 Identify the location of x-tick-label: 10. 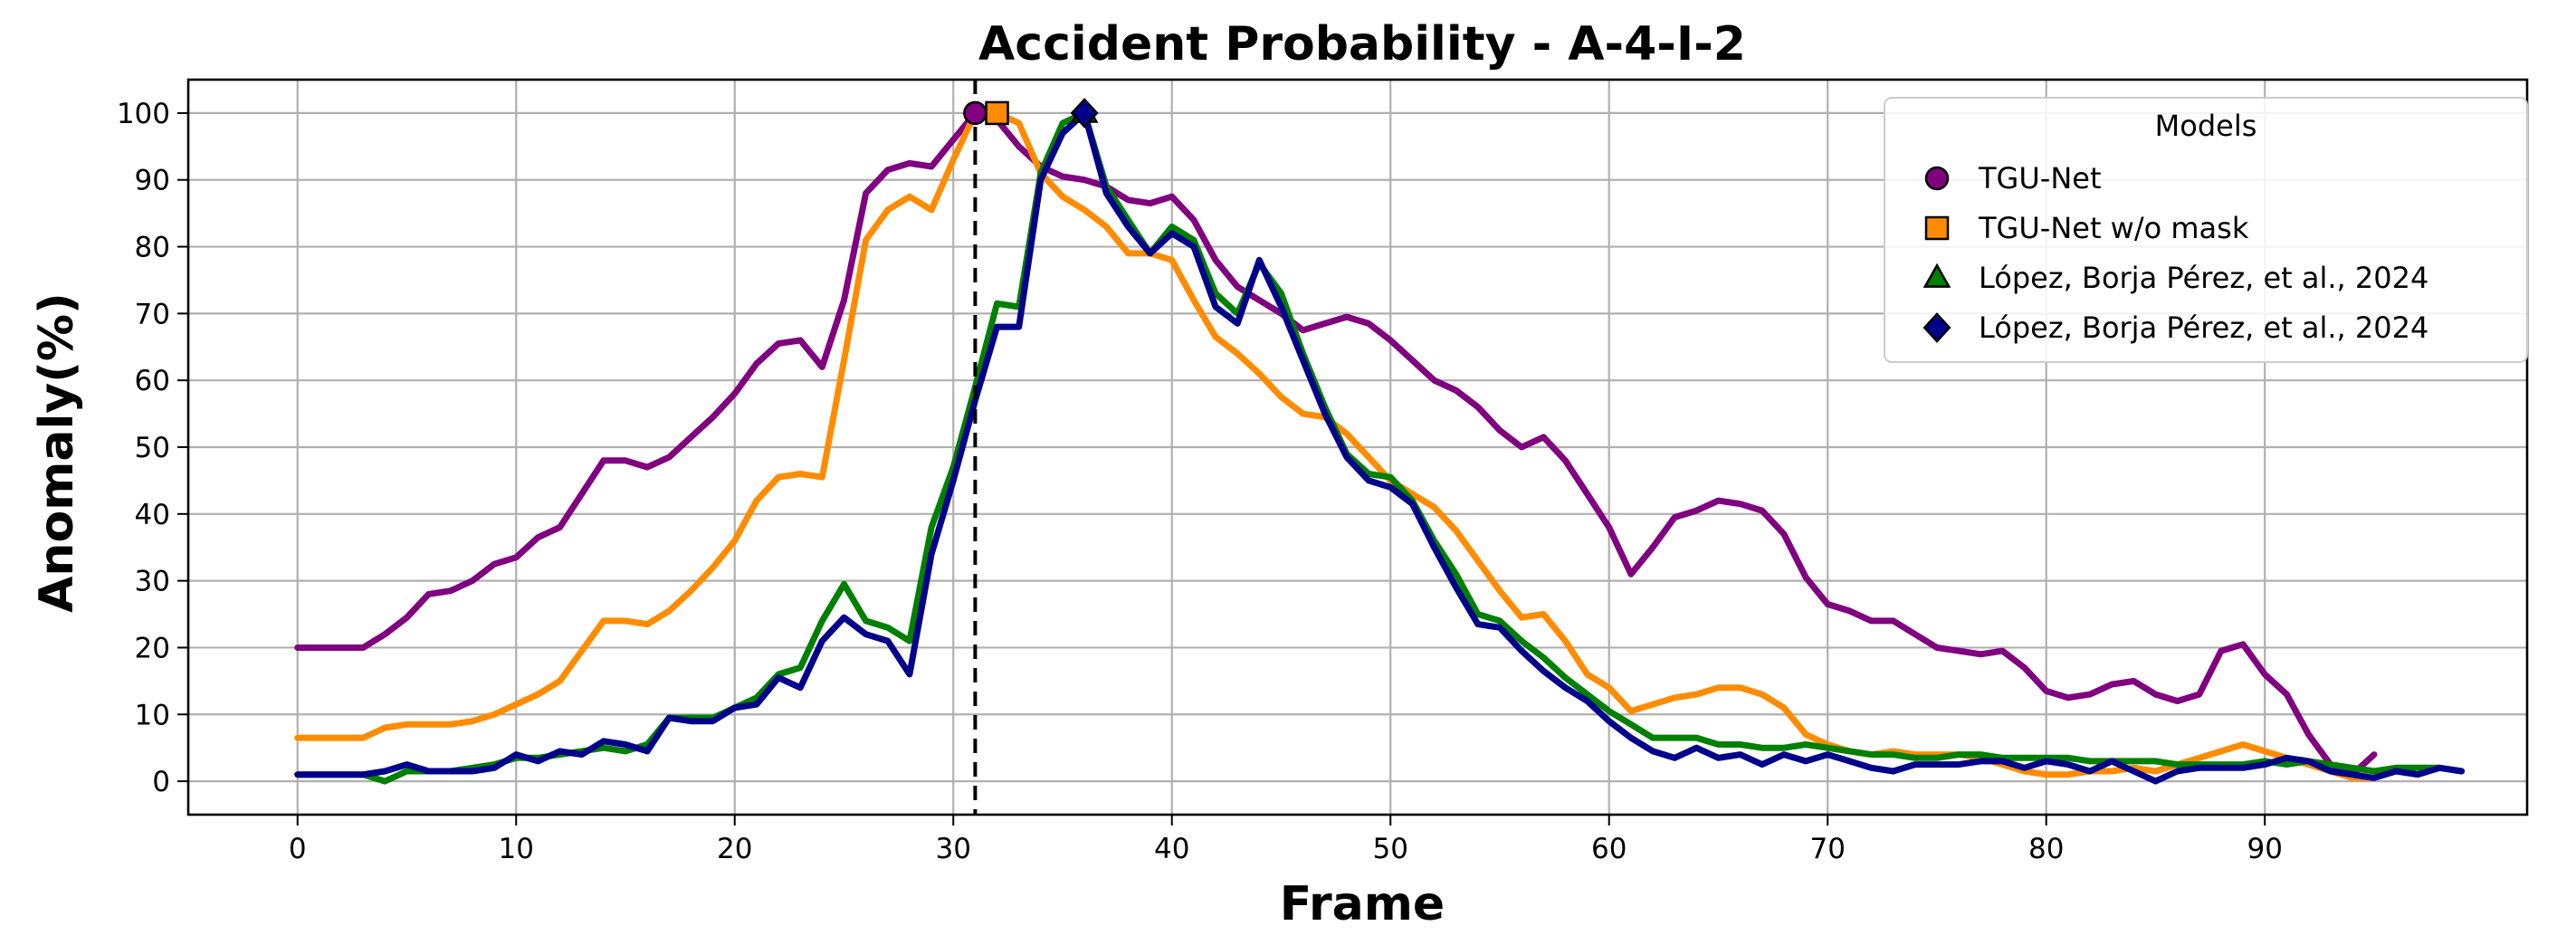
(516, 849).